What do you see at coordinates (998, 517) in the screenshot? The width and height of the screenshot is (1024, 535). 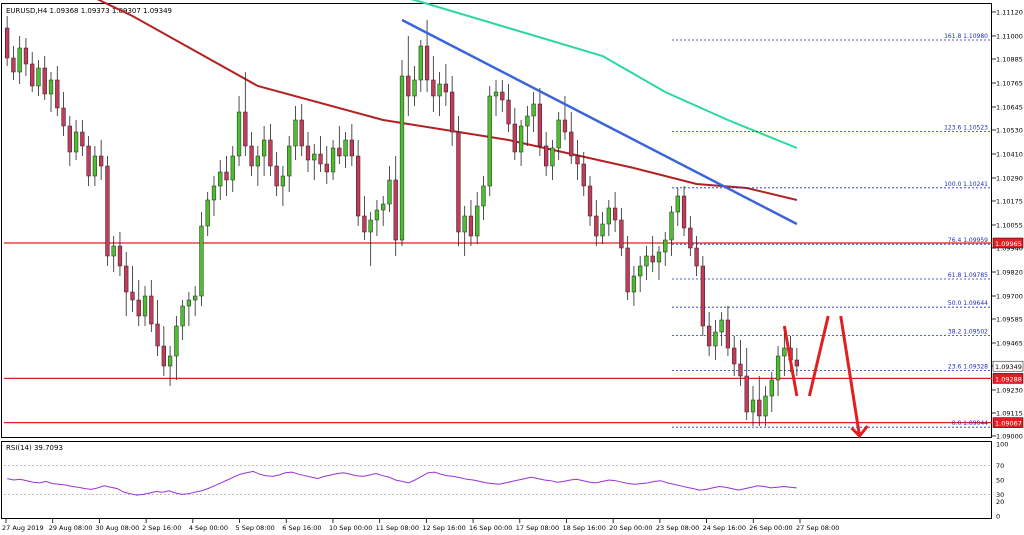 I see `rsi-tick-label-5: 0` at bounding box center [998, 517].